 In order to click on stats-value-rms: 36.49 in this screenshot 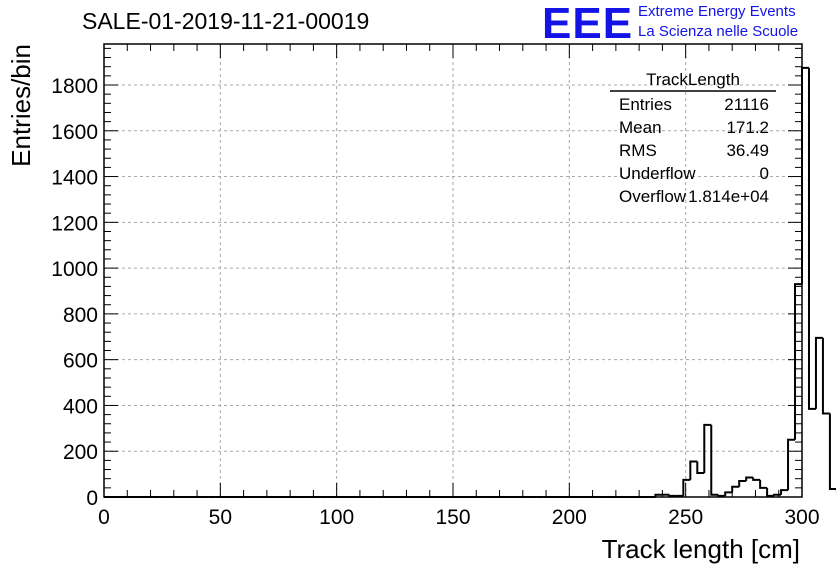, I will do `click(747, 150)`.